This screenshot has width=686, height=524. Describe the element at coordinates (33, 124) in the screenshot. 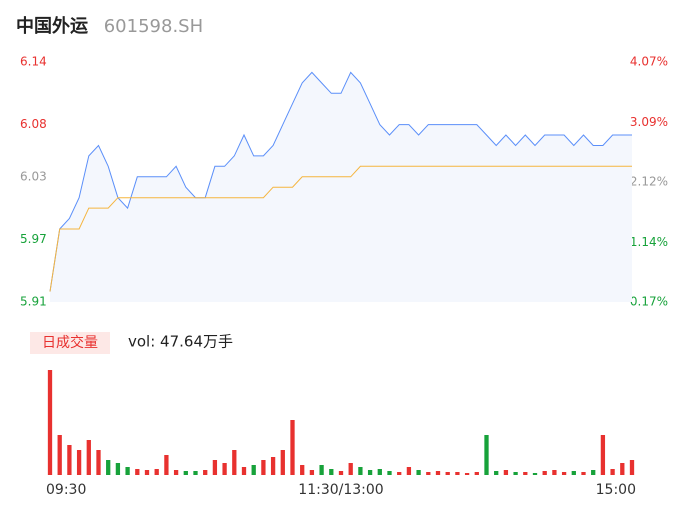

I see `y-tick-label: 6.08` at that location.